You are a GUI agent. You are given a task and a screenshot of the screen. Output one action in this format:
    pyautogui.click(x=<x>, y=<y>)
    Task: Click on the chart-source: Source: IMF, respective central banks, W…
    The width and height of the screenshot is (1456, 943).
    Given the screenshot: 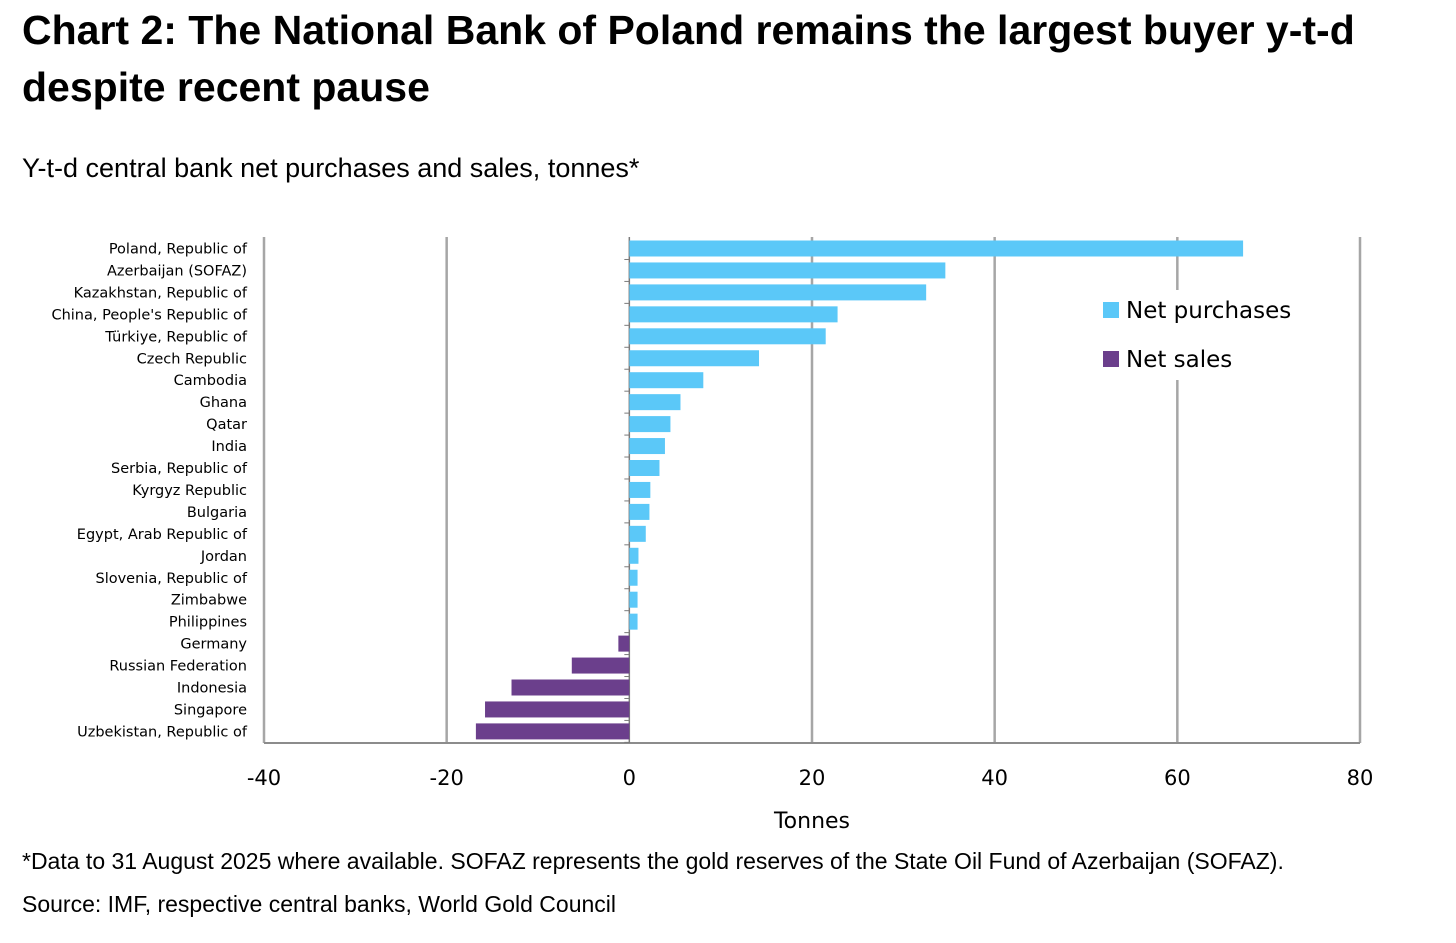 What is the action you would take?
    pyautogui.click(x=319, y=904)
    